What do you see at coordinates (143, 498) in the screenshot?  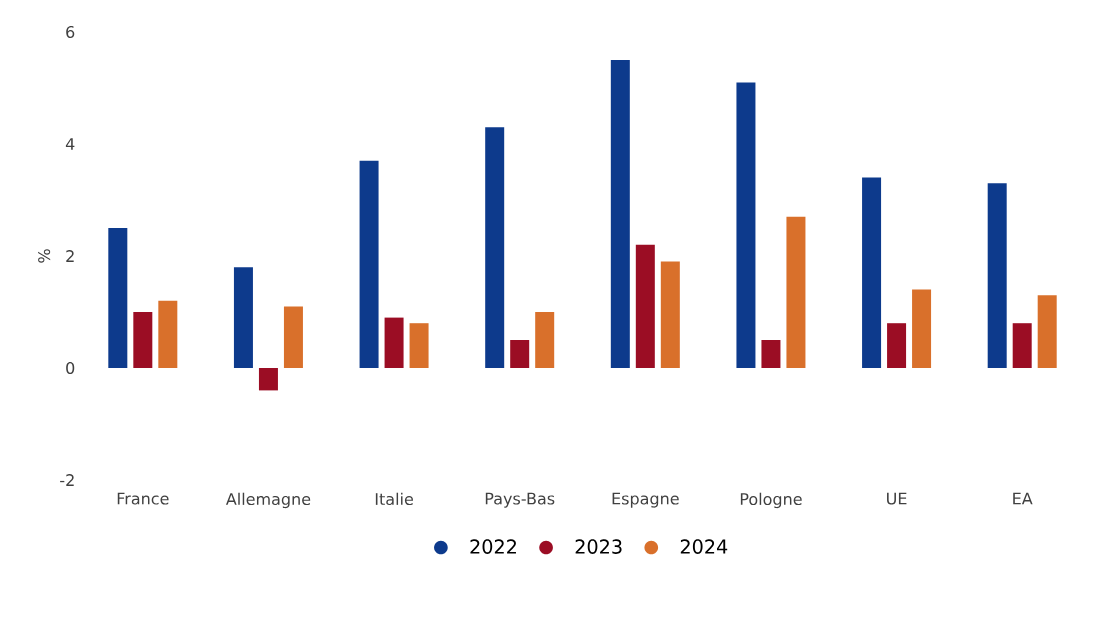 I see `x-tick-label: France` at bounding box center [143, 498].